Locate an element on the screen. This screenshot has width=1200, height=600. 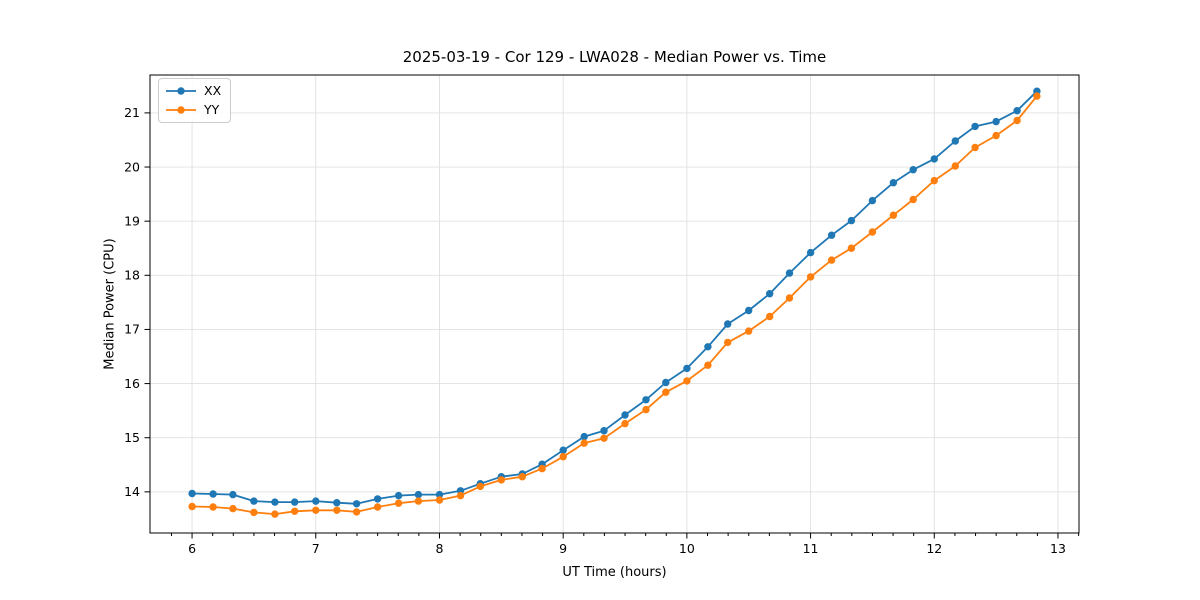
y-tick-label: 20 is located at coordinates (132, 166).